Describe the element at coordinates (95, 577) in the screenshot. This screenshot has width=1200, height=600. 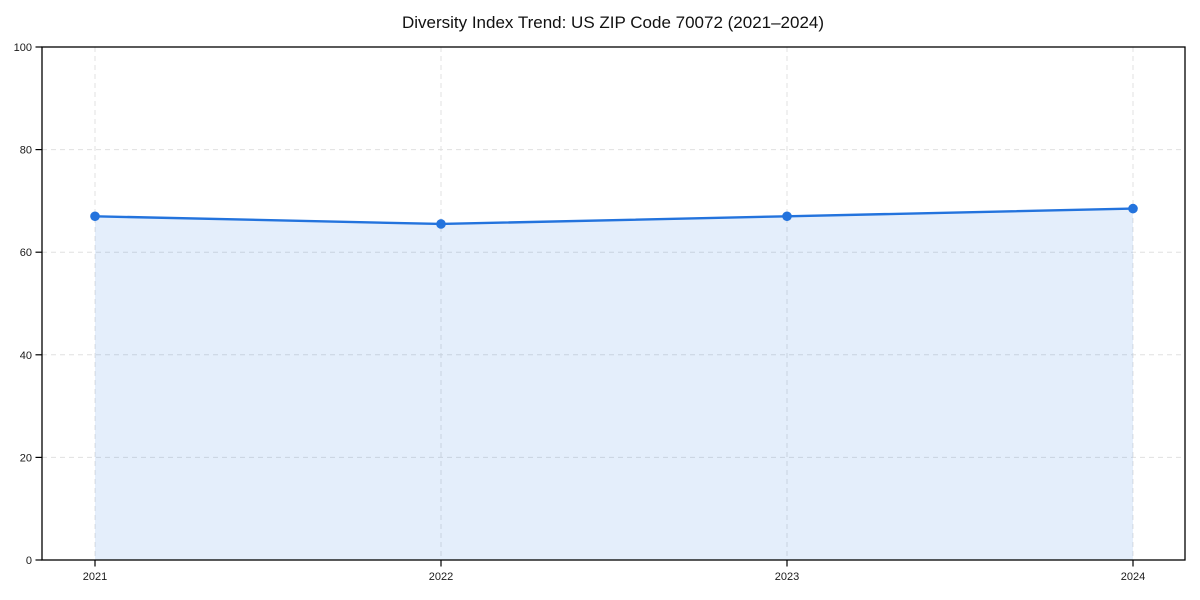
I see `x-tick-label: 2021` at that location.